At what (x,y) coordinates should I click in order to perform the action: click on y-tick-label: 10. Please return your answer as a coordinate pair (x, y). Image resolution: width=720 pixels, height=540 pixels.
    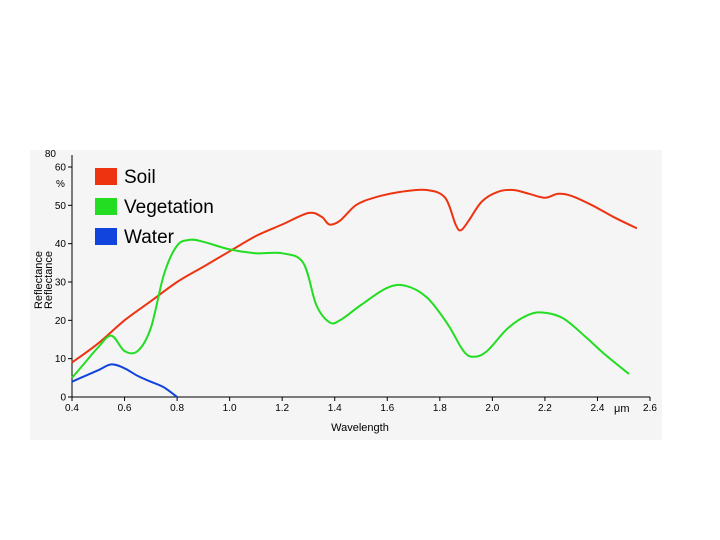
    Looking at the image, I should click on (61, 359).